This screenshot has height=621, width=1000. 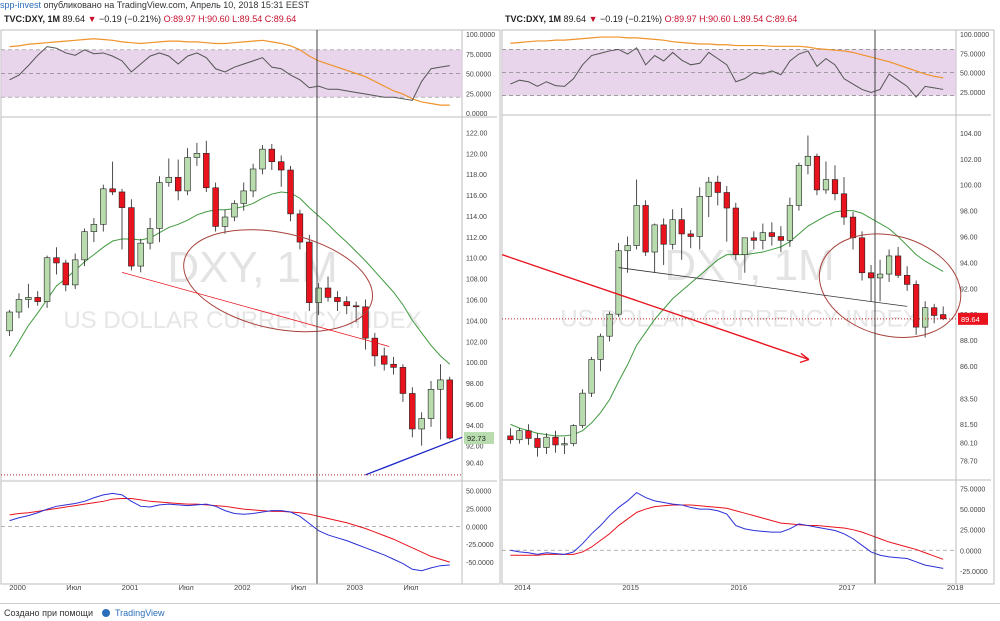 I want to click on price-tick-label: 90.40, so click(x=475, y=463).